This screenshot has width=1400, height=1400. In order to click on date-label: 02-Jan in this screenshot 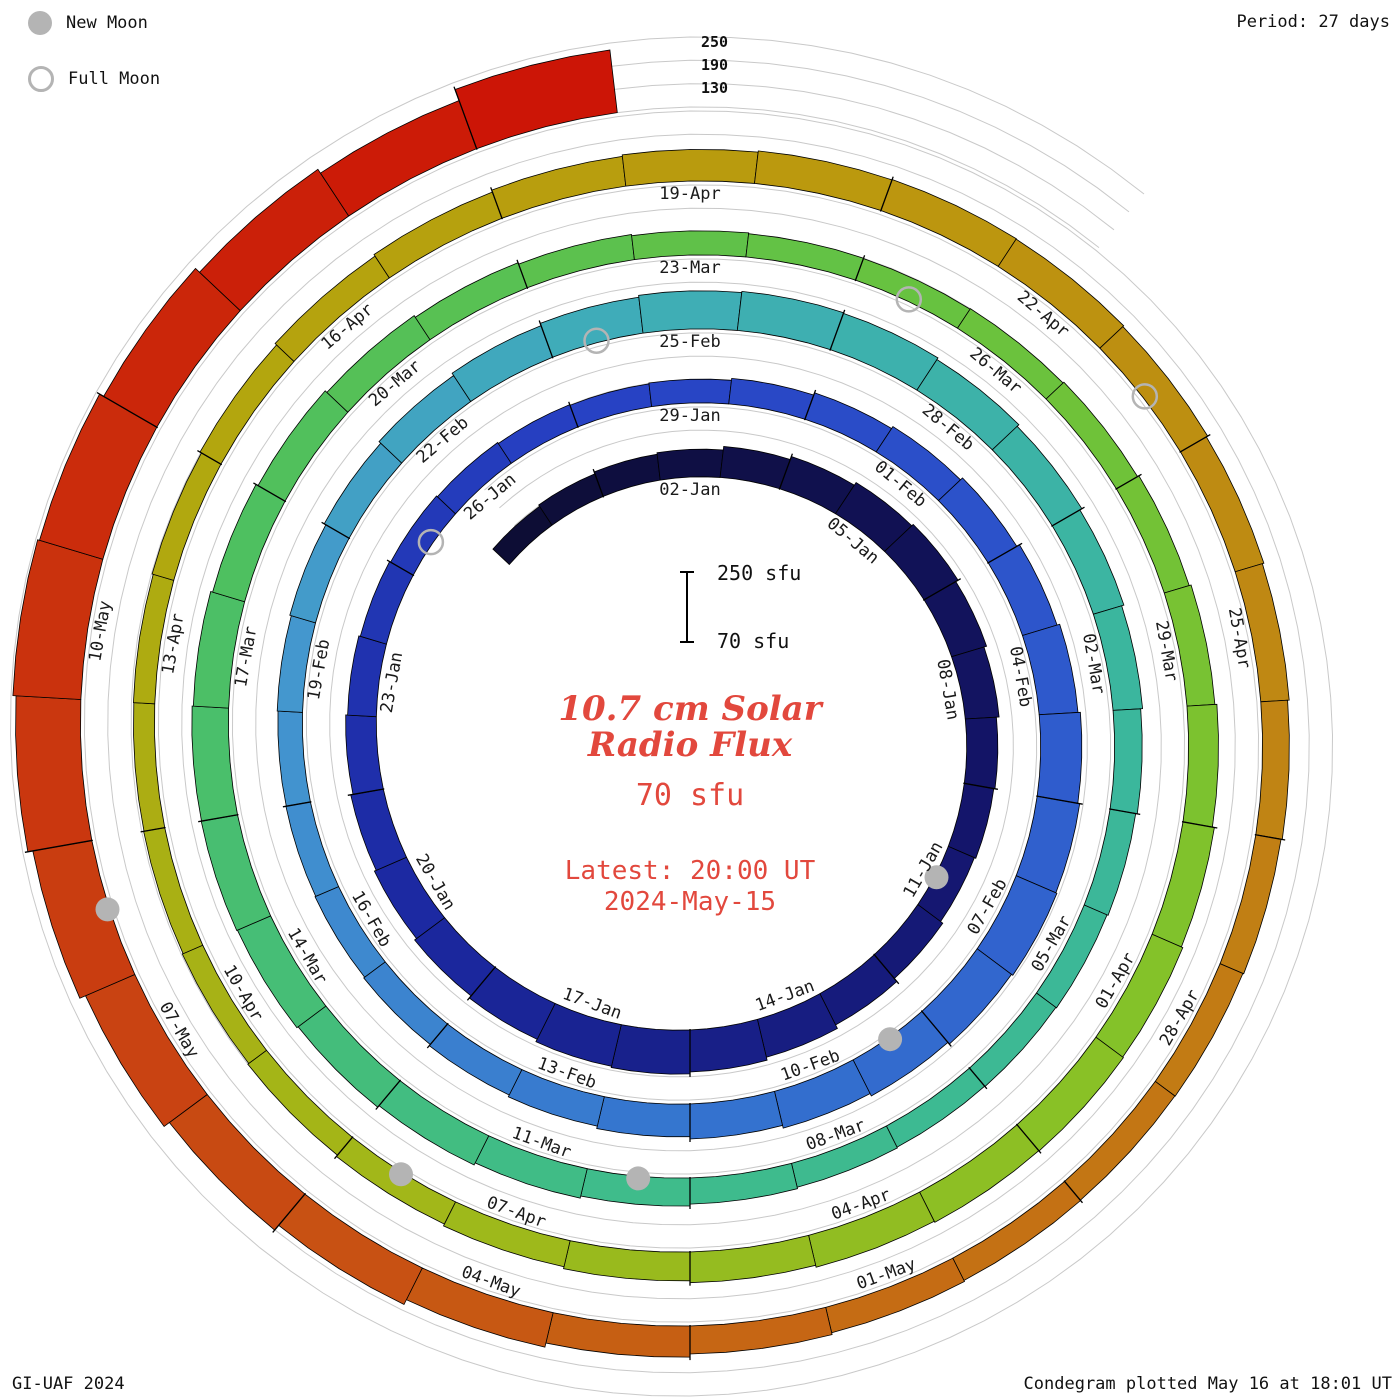, I will do `click(689, 490)`.